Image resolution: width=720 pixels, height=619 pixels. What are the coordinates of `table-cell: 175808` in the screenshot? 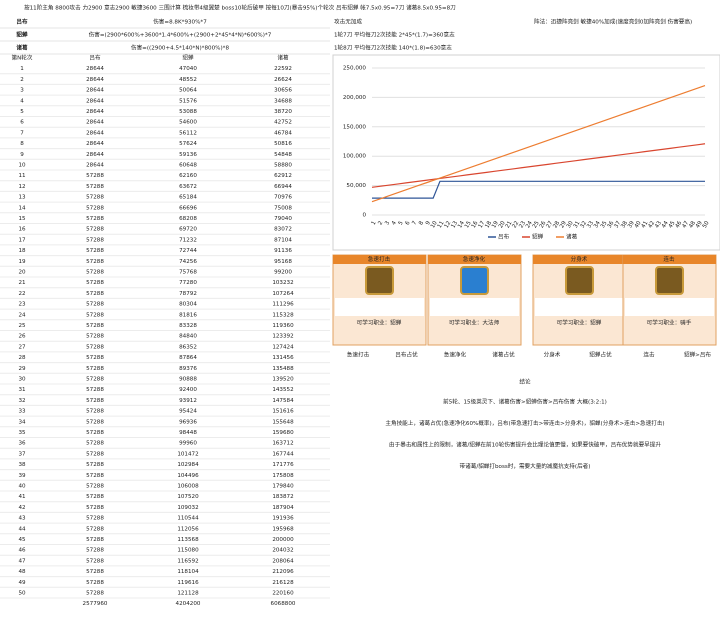 It's located at (283, 476).